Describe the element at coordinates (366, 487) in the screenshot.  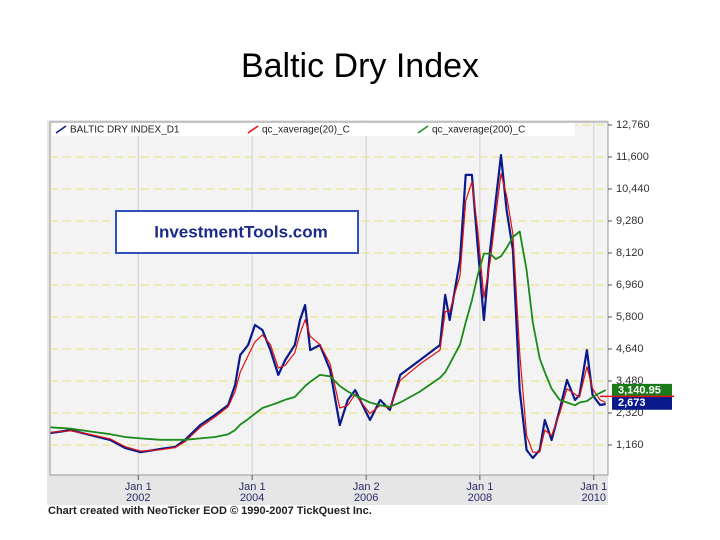
I see `x-tick-label: Jan 2` at that location.